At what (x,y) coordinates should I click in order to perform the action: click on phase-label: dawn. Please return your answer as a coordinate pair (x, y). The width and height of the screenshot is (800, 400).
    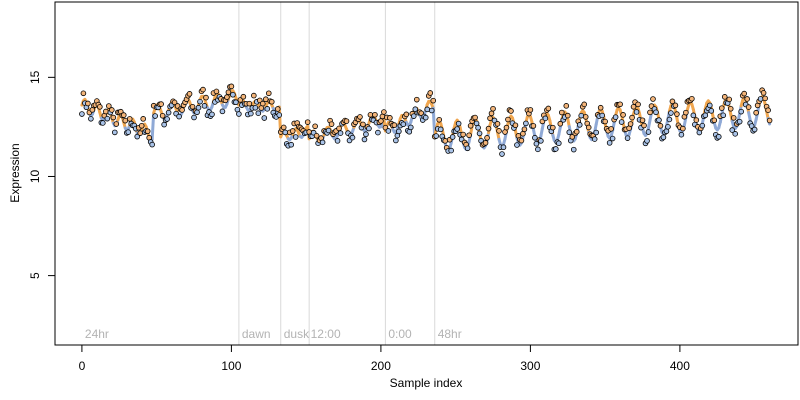
    Looking at the image, I should click on (256, 334).